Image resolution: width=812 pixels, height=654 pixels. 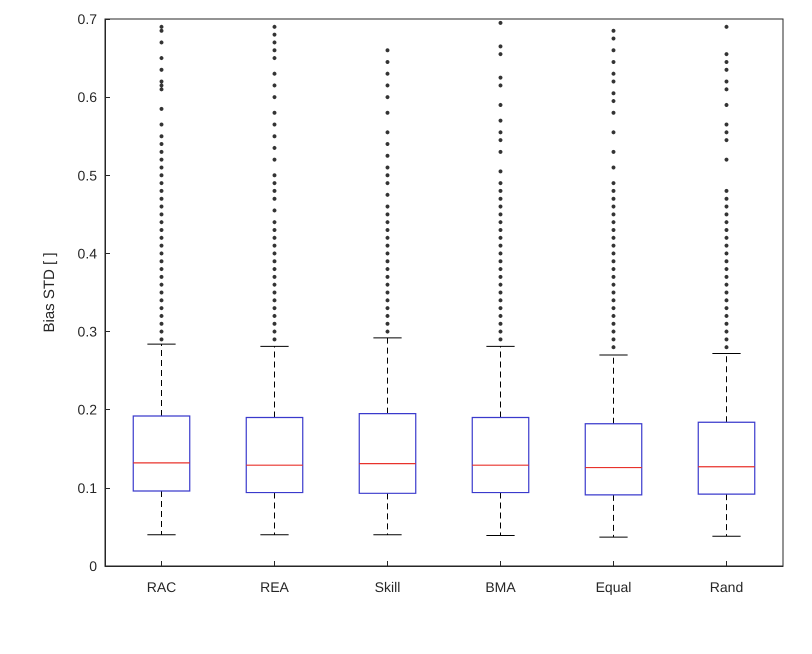 I want to click on x-tick-label: Skill, so click(x=387, y=587).